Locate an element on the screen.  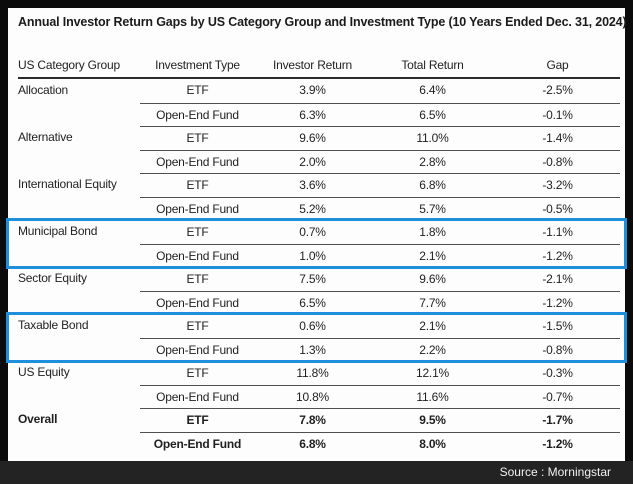
column-header-total-return: Total Return is located at coordinates (432, 65).